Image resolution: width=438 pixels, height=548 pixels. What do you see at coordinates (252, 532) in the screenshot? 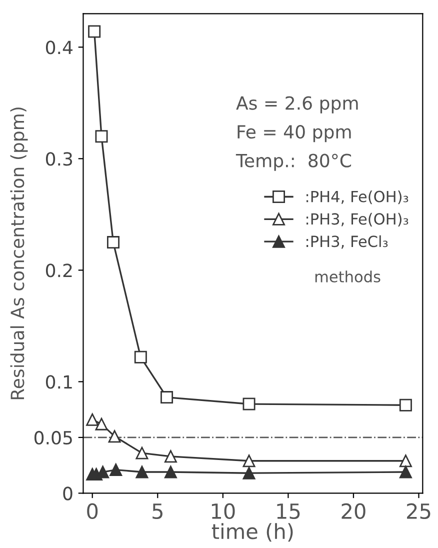
I see `x-axis-title: time (h)` at bounding box center [252, 532].